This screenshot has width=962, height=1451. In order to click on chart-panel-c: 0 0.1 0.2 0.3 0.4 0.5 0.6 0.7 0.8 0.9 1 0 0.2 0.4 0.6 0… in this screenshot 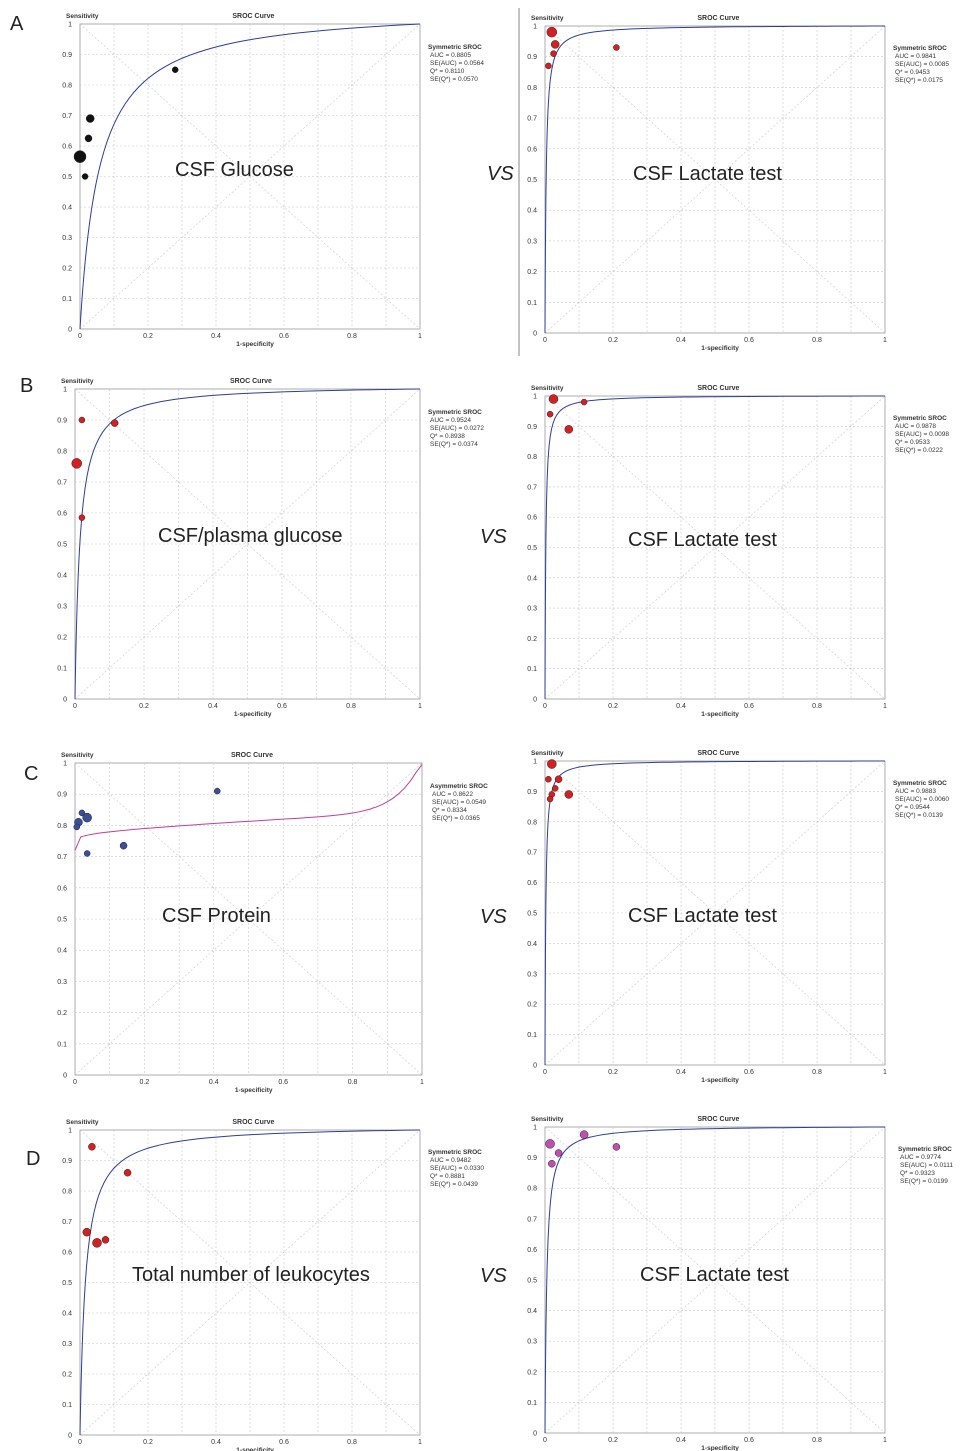, I will do `click(265, 923)`.